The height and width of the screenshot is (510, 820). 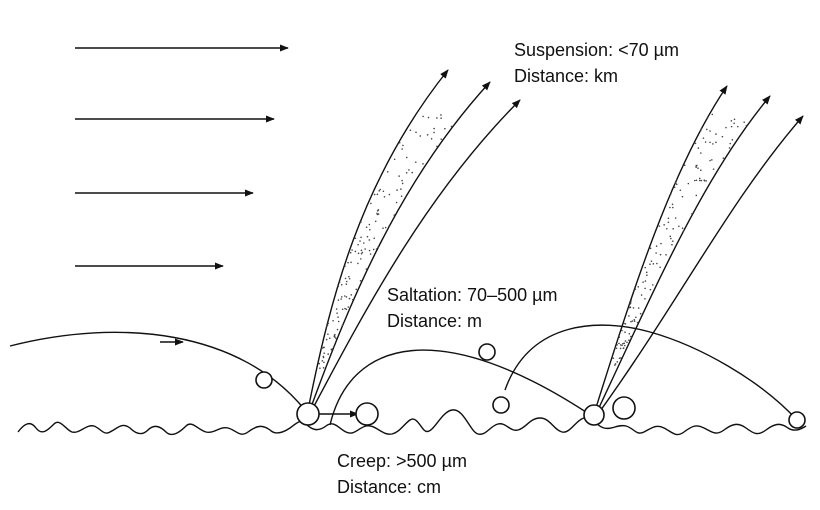 I want to click on saltation-distance: Distance: m, so click(x=435, y=321).